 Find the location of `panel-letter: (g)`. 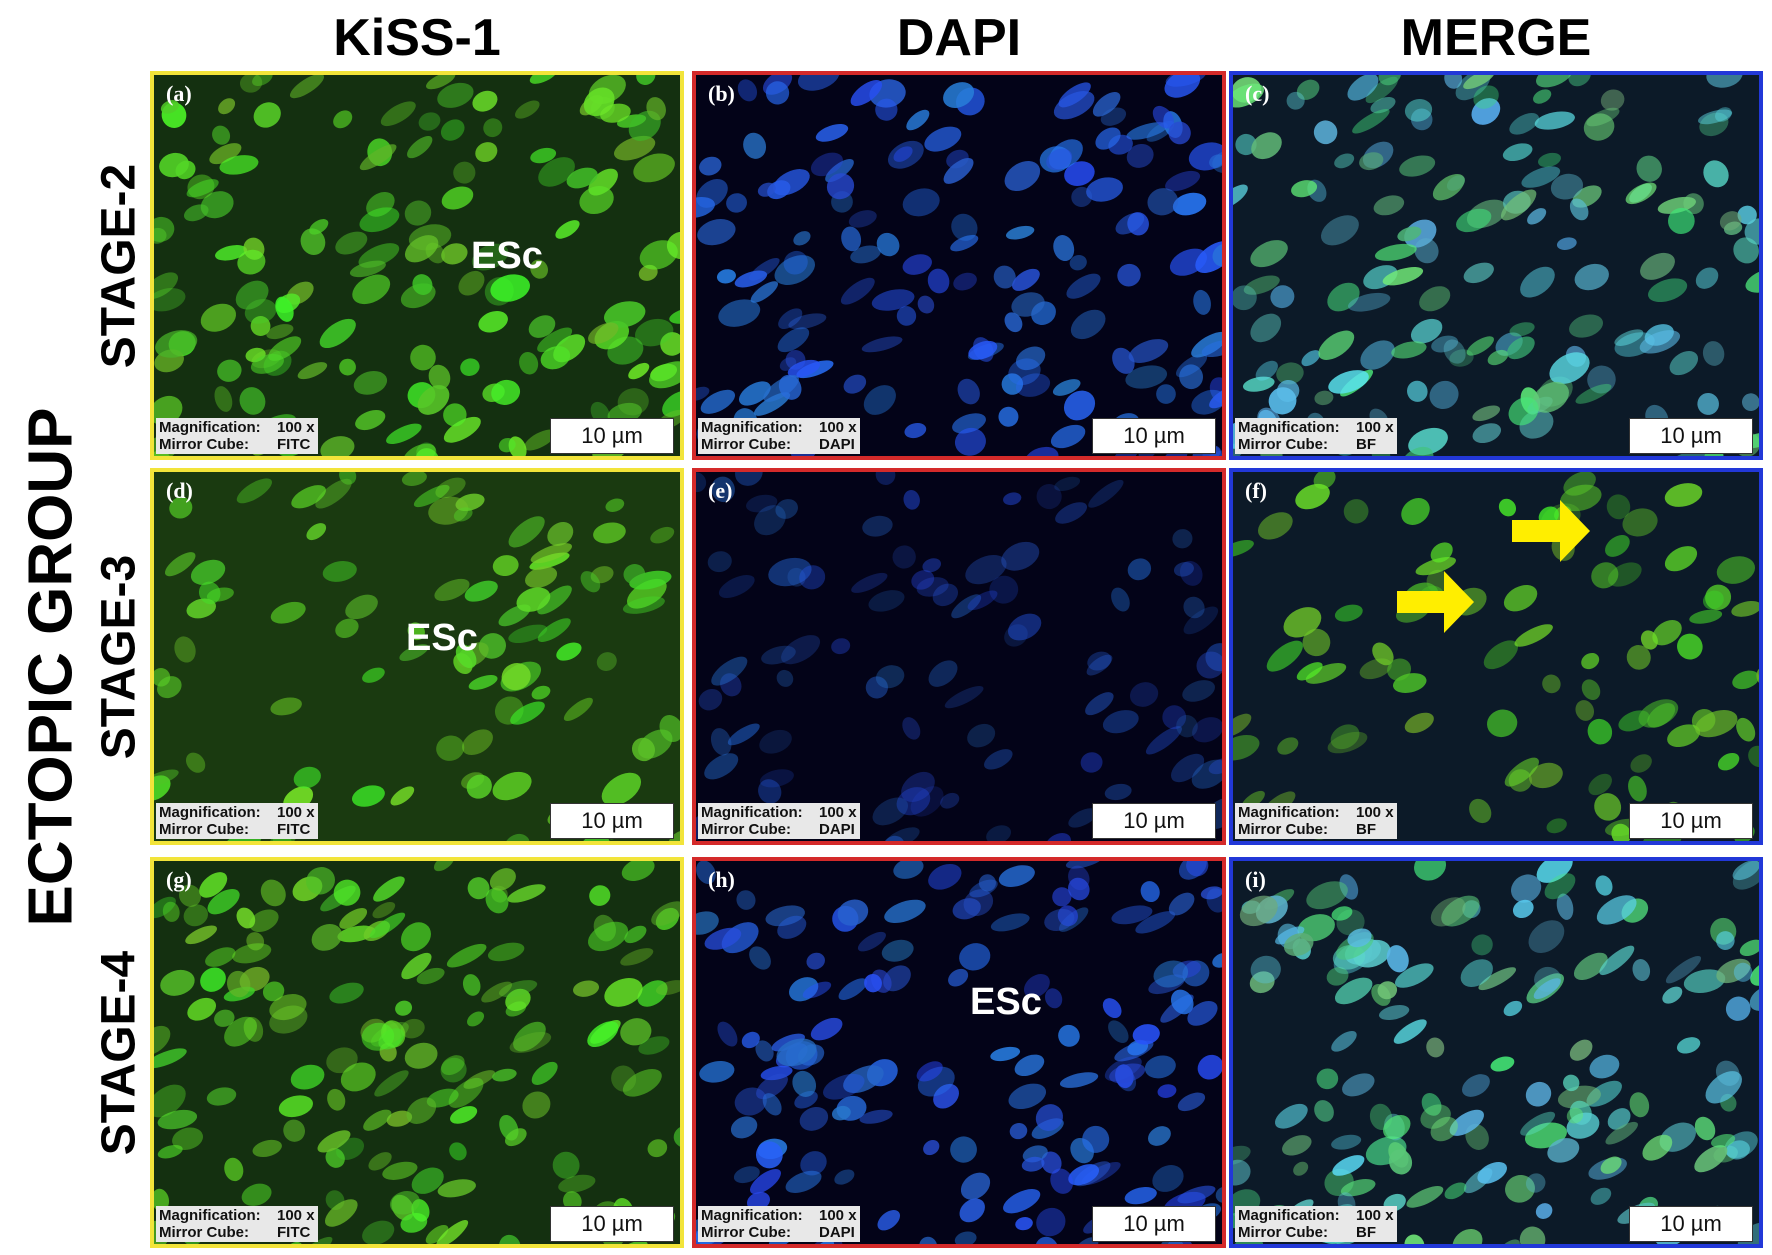

panel-letter: (g) is located at coordinates (179, 879).